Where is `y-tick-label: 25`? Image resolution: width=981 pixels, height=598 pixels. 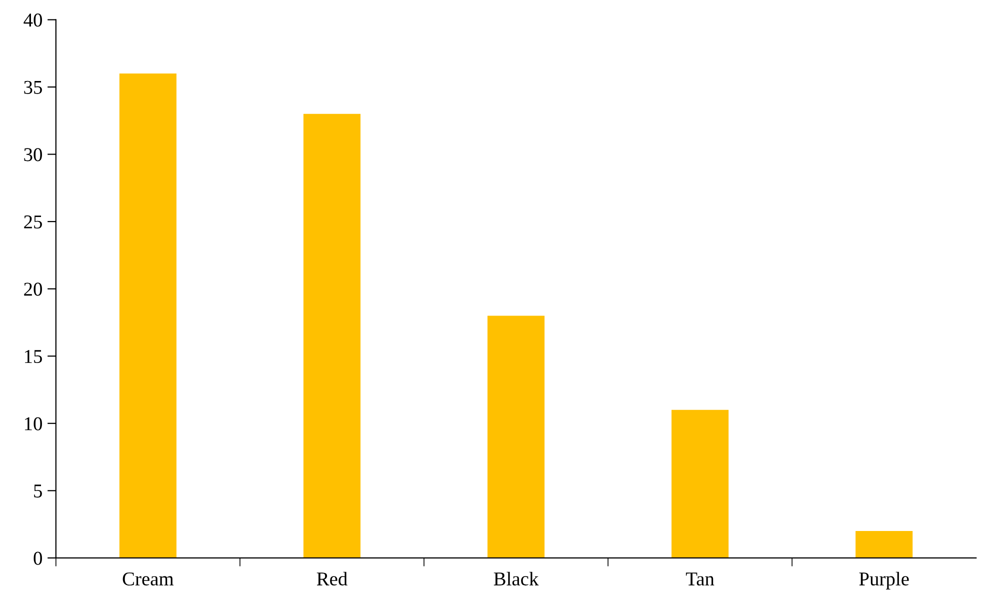
y-tick-label: 25 is located at coordinates (33, 221).